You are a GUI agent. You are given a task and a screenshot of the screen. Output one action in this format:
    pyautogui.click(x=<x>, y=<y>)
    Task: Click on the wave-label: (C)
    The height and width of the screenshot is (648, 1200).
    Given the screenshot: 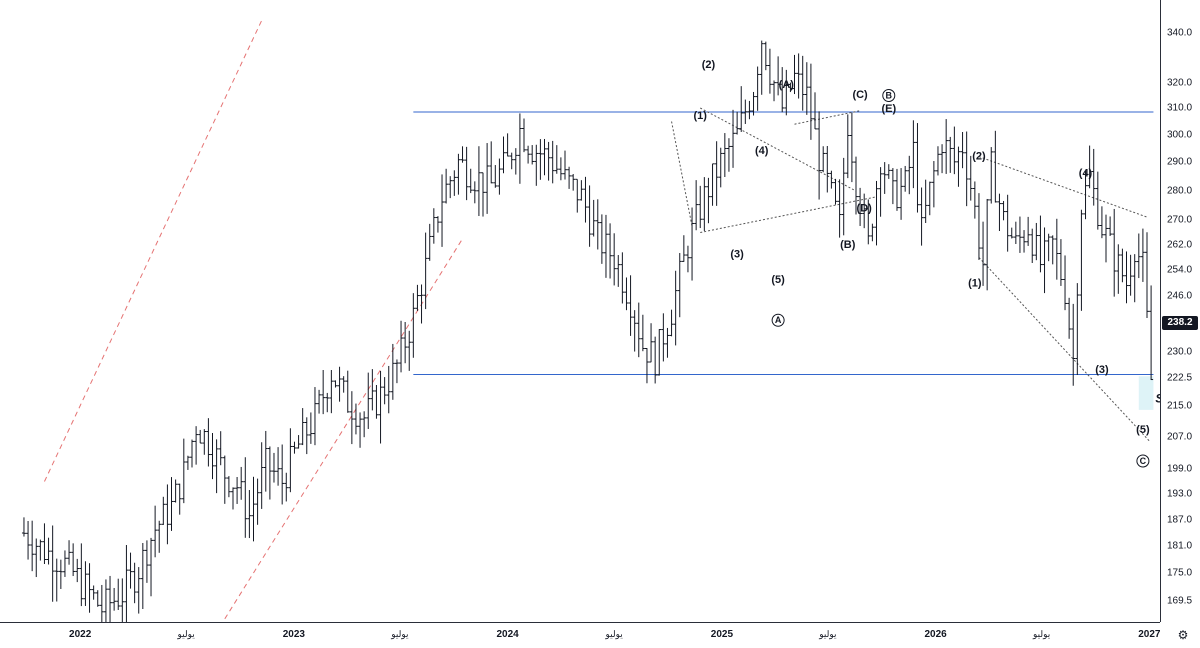 What is the action you would take?
    pyautogui.click(x=860, y=95)
    